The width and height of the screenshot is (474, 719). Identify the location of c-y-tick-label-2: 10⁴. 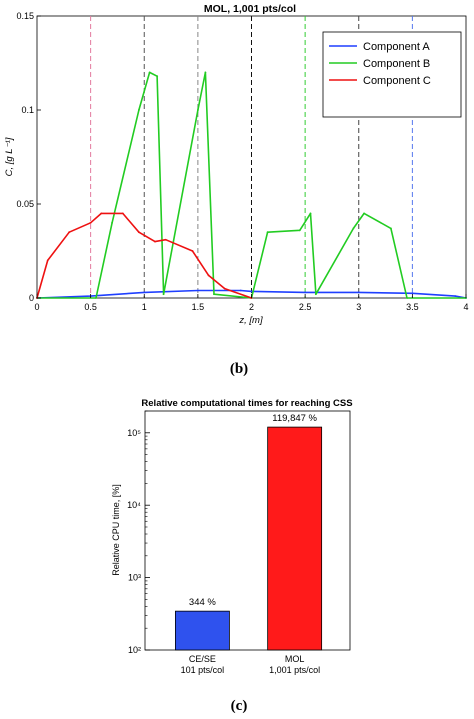
(134, 505).